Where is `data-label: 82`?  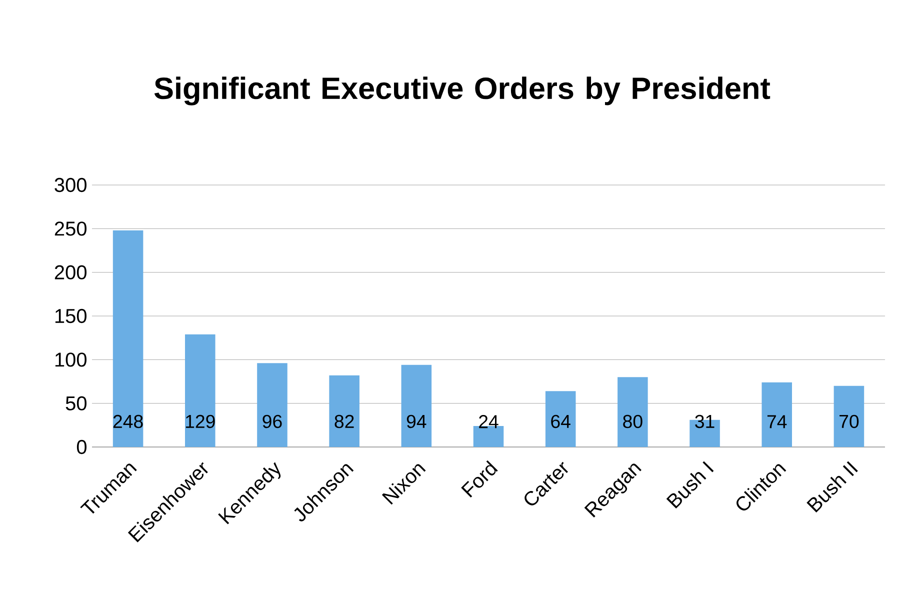
data-label: 82 is located at coordinates (344, 421).